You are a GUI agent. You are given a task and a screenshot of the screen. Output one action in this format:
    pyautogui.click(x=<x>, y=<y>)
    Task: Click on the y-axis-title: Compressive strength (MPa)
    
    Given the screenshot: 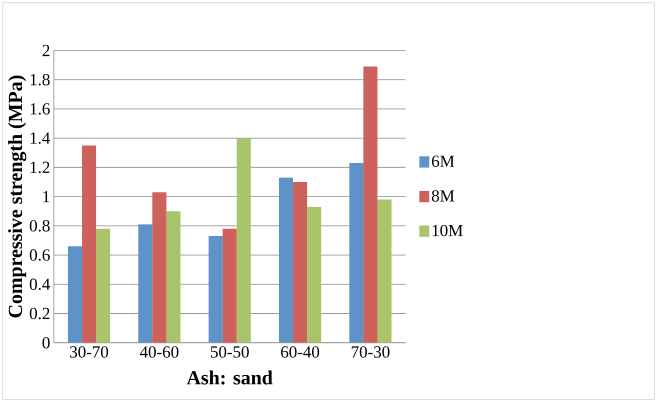 What is the action you would take?
    pyautogui.click(x=17, y=197)
    